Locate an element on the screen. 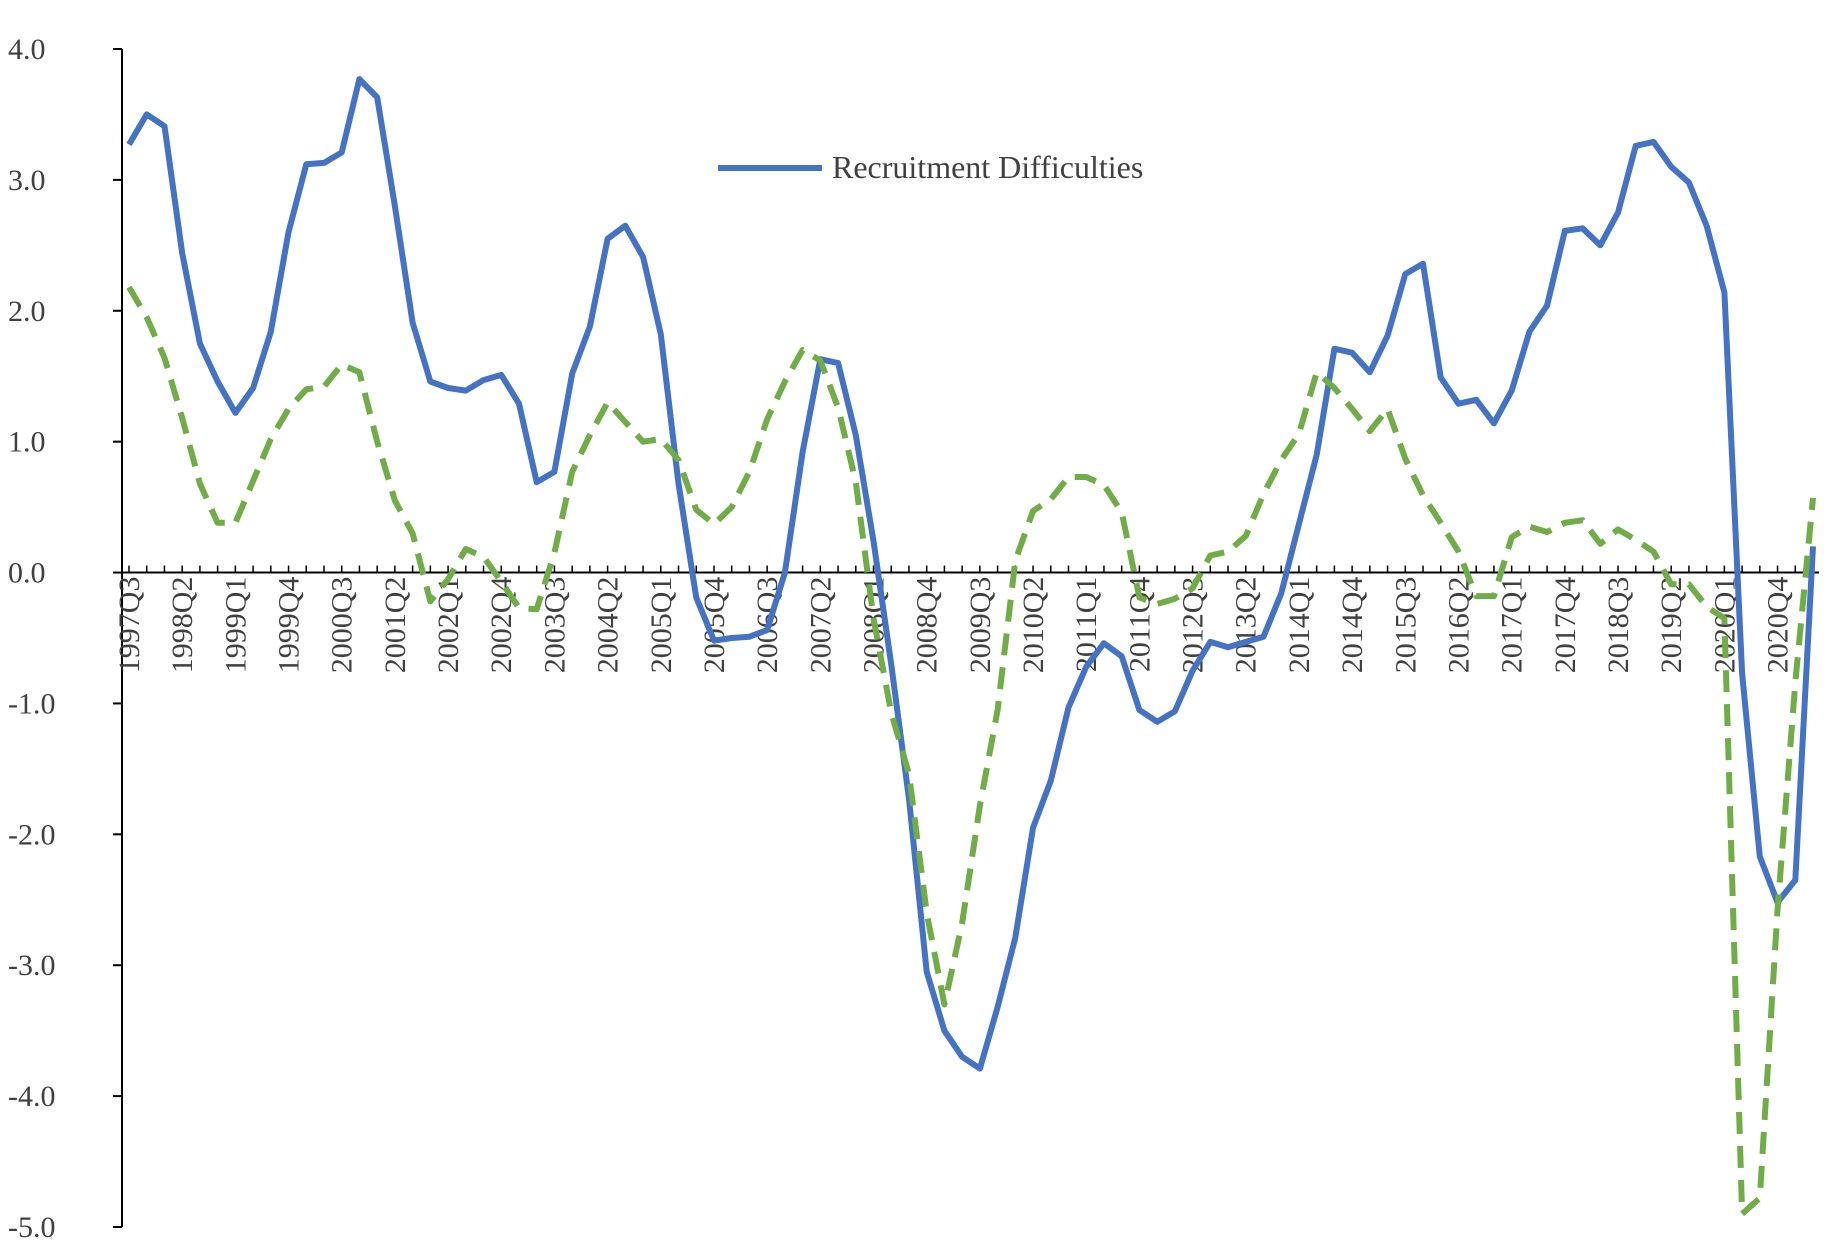 The height and width of the screenshot is (1252, 1834). y-tick-label: -4.0 is located at coordinates (32, 1096).